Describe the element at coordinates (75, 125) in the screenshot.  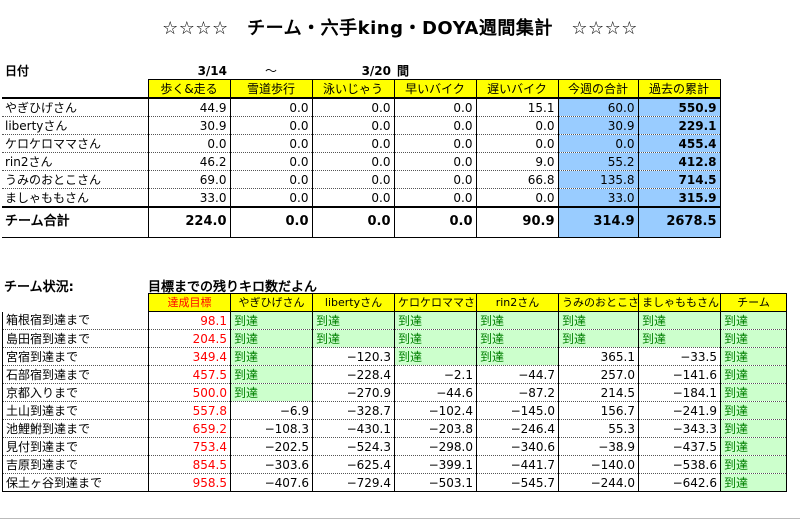
I see `weekly-row-name: libertyさん` at that location.